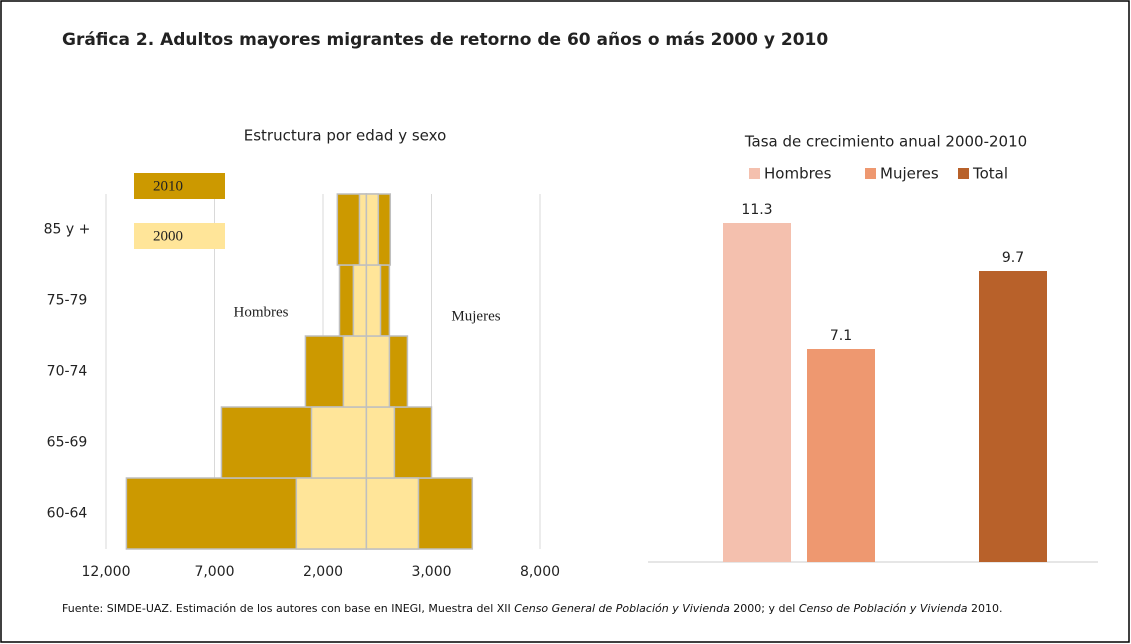 The image size is (1131, 644). I want to click on annotation: Hombres, so click(261, 312).